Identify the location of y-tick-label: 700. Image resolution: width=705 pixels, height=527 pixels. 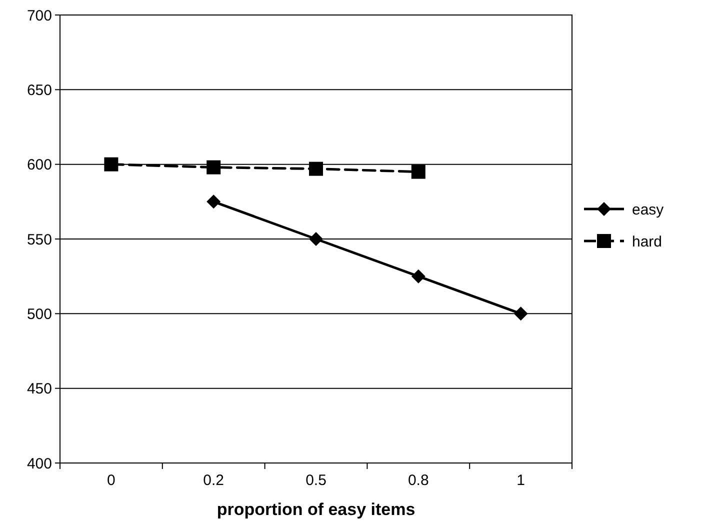
(39, 15).